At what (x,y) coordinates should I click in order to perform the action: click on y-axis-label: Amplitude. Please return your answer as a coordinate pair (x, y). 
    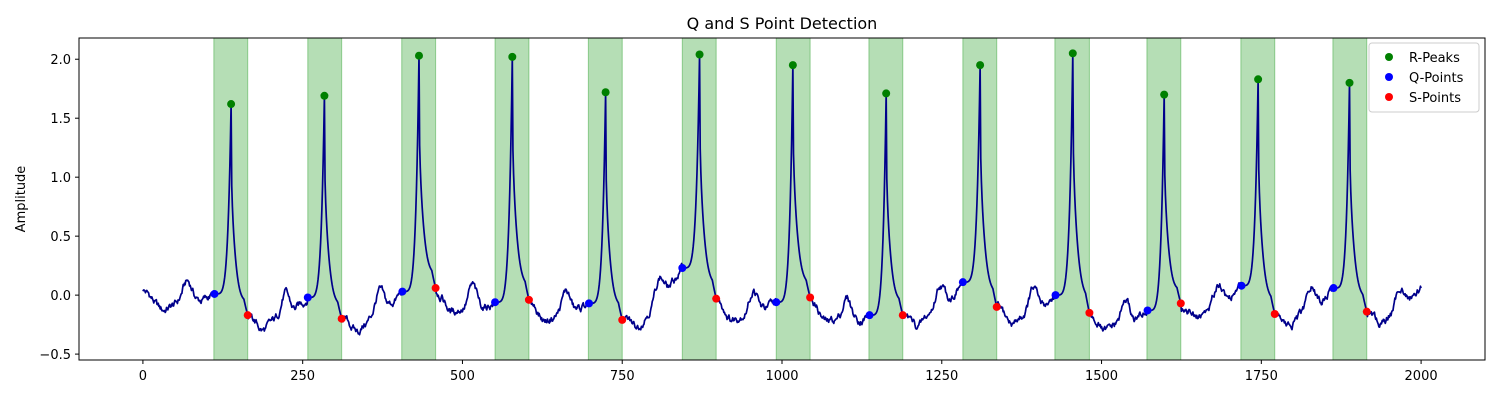
    Looking at the image, I should click on (21, 199).